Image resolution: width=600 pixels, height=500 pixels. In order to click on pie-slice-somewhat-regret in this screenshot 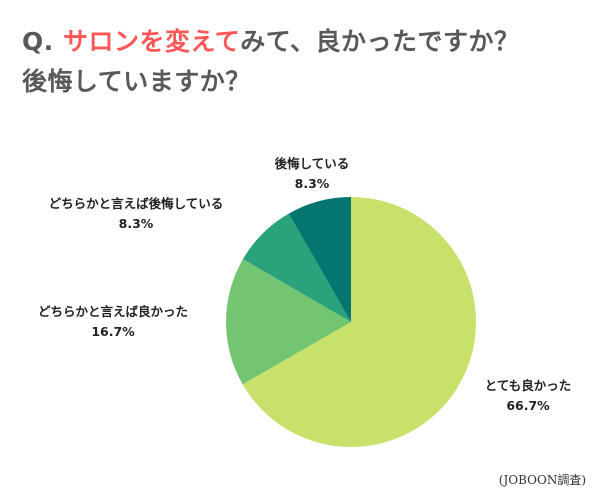, I will do `click(297, 267)`.